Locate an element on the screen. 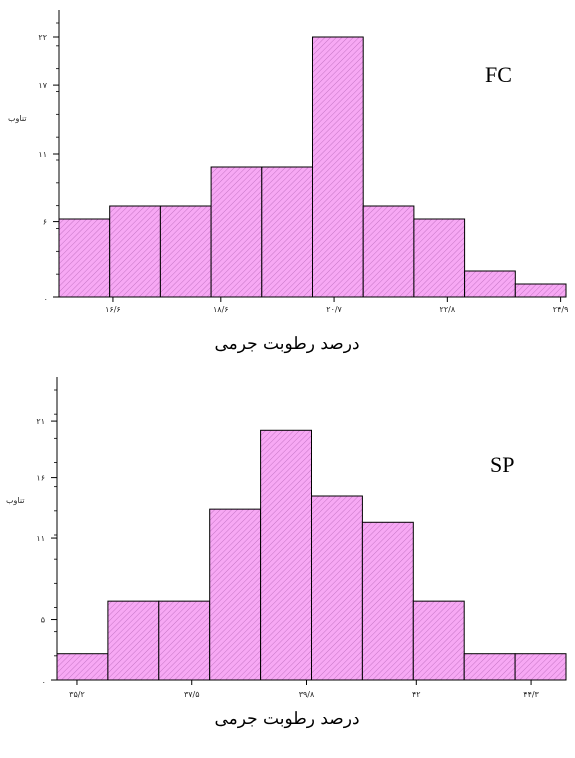 Image resolution: width=575 pixels, height=758 pixels. sp-y-tick-label: . is located at coordinates (43, 680).